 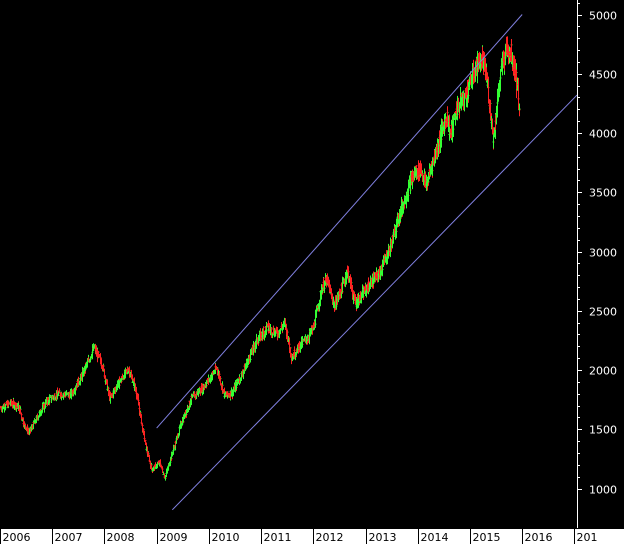 I want to click on y-tick-label: 4000, so click(x=603, y=134).